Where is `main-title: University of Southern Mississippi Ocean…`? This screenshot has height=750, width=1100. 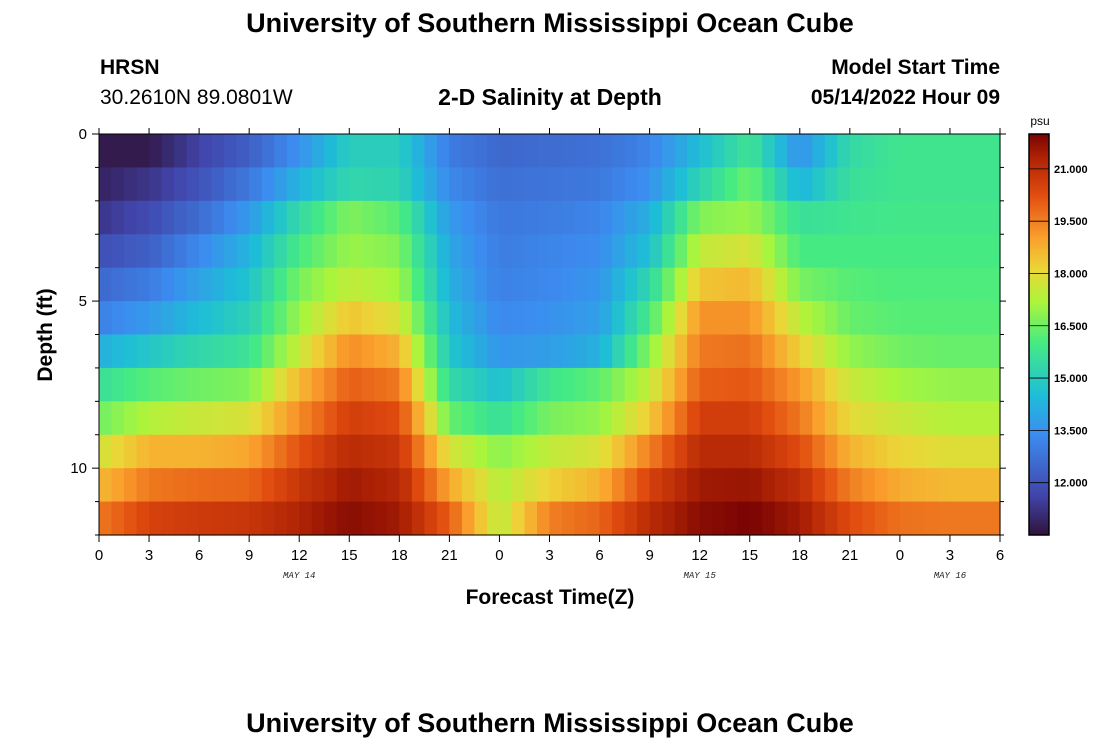
main-title: University of Southern Mississippi Ocean… is located at coordinates (550, 23).